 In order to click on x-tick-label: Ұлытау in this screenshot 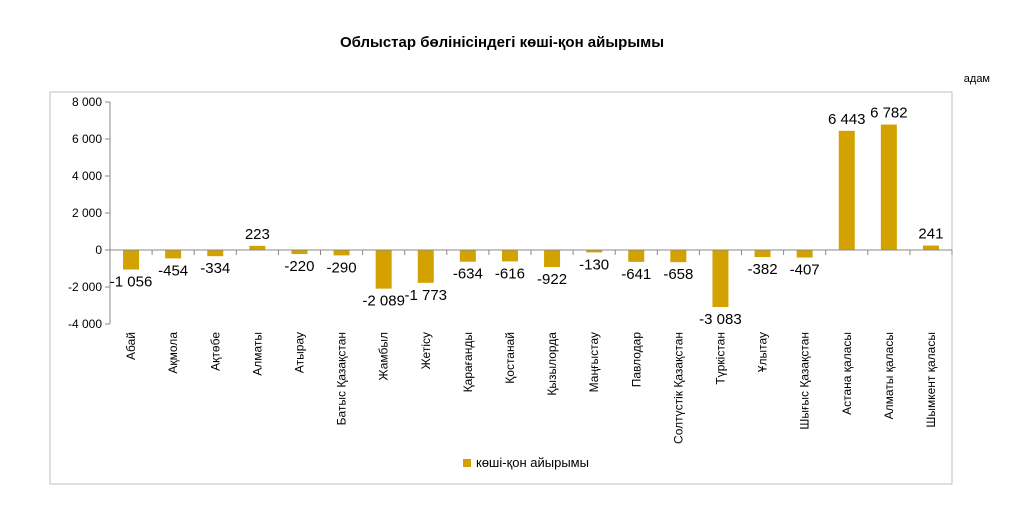, I will do `click(763, 352)`.